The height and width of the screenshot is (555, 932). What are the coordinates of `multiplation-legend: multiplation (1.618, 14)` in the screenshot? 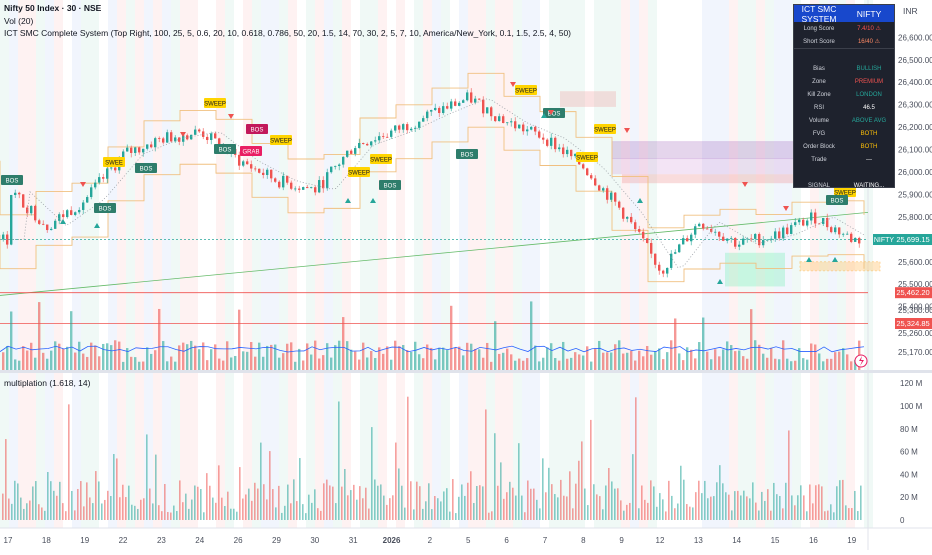 It's located at (47, 383).